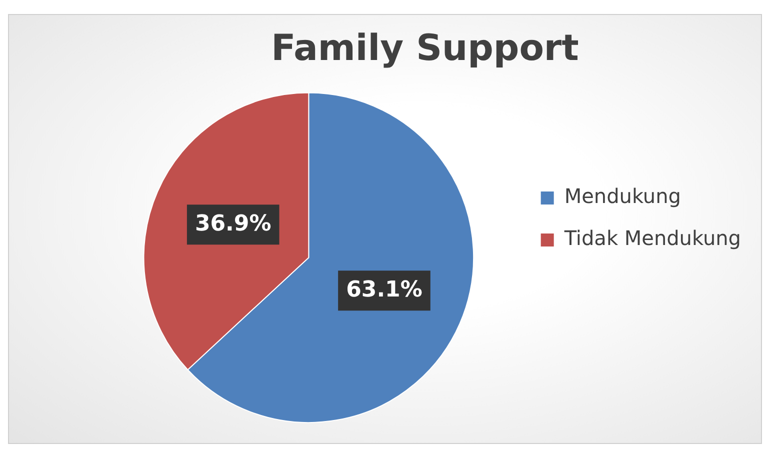 This screenshot has height=450, width=768. What do you see at coordinates (425, 48) in the screenshot?
I see `chart-title: Family Support` at bounding box center [425, 48].